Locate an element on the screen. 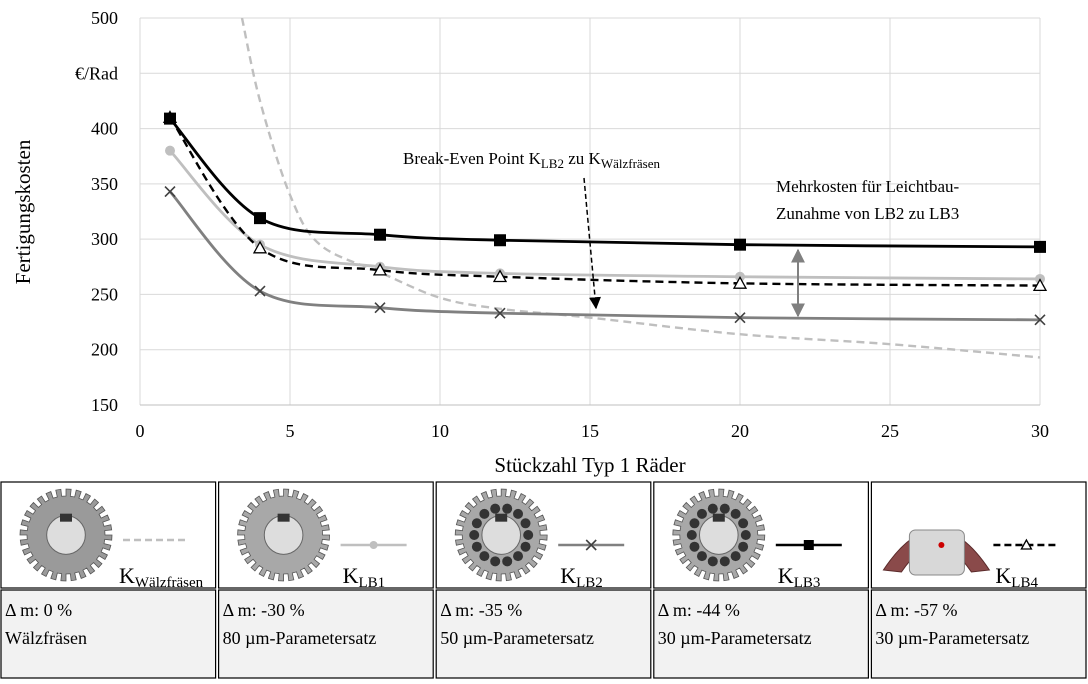 This screenshot has width=1088, height=684. y-axis-label: Fertigungskosten is located at coordinates (23, 211).